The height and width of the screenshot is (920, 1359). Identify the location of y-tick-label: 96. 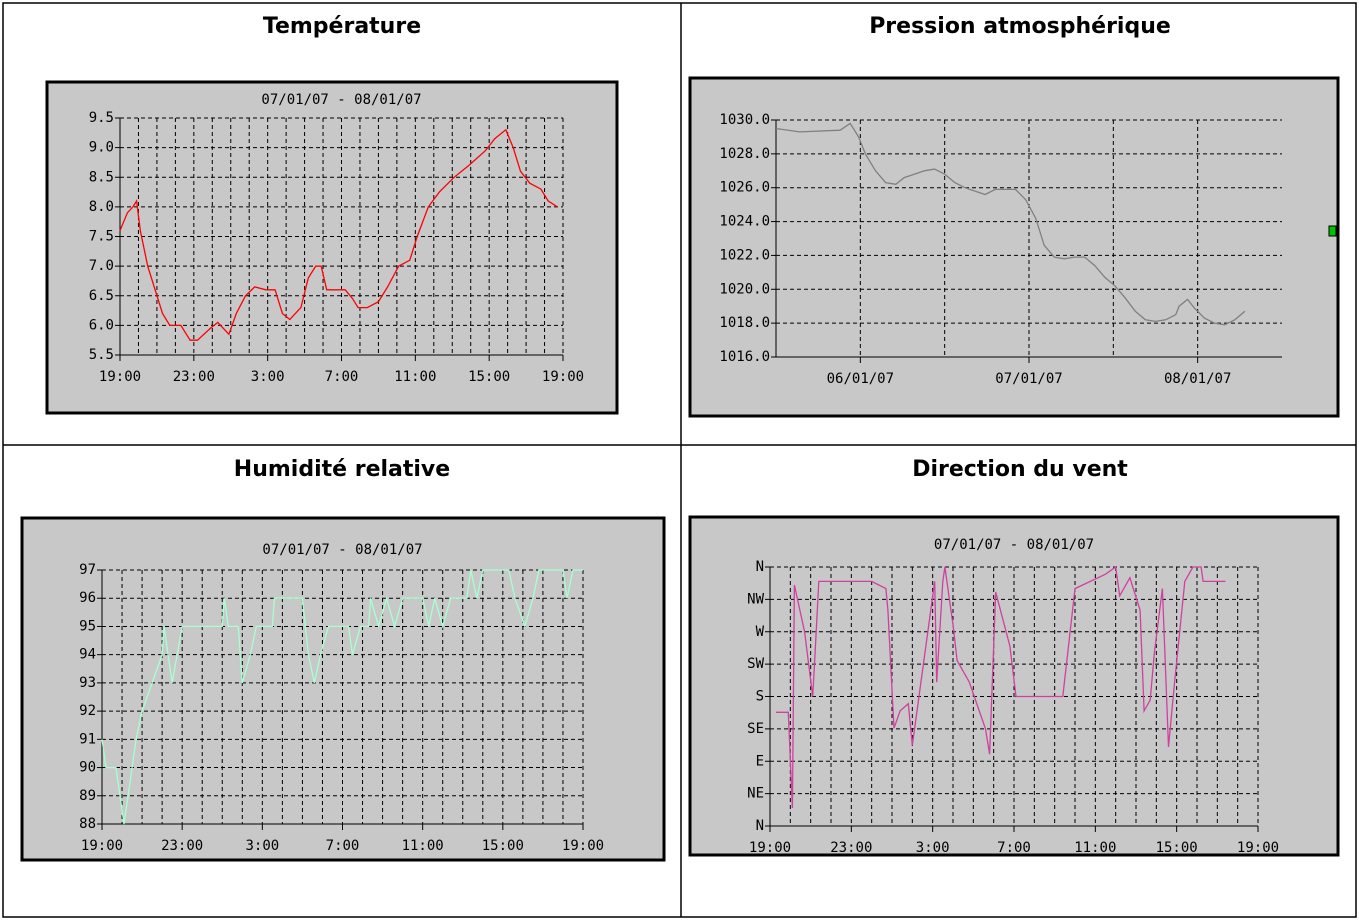
(87, 598).